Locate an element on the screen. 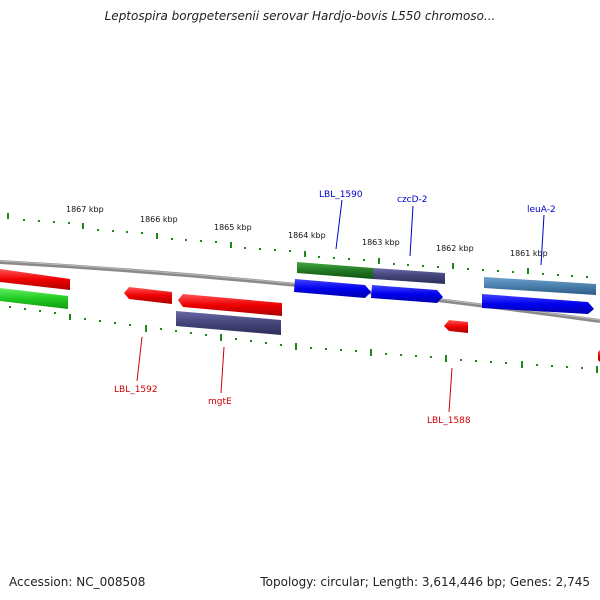  gene-feature-czcD-2-blue is located at coordinates (407, 294).